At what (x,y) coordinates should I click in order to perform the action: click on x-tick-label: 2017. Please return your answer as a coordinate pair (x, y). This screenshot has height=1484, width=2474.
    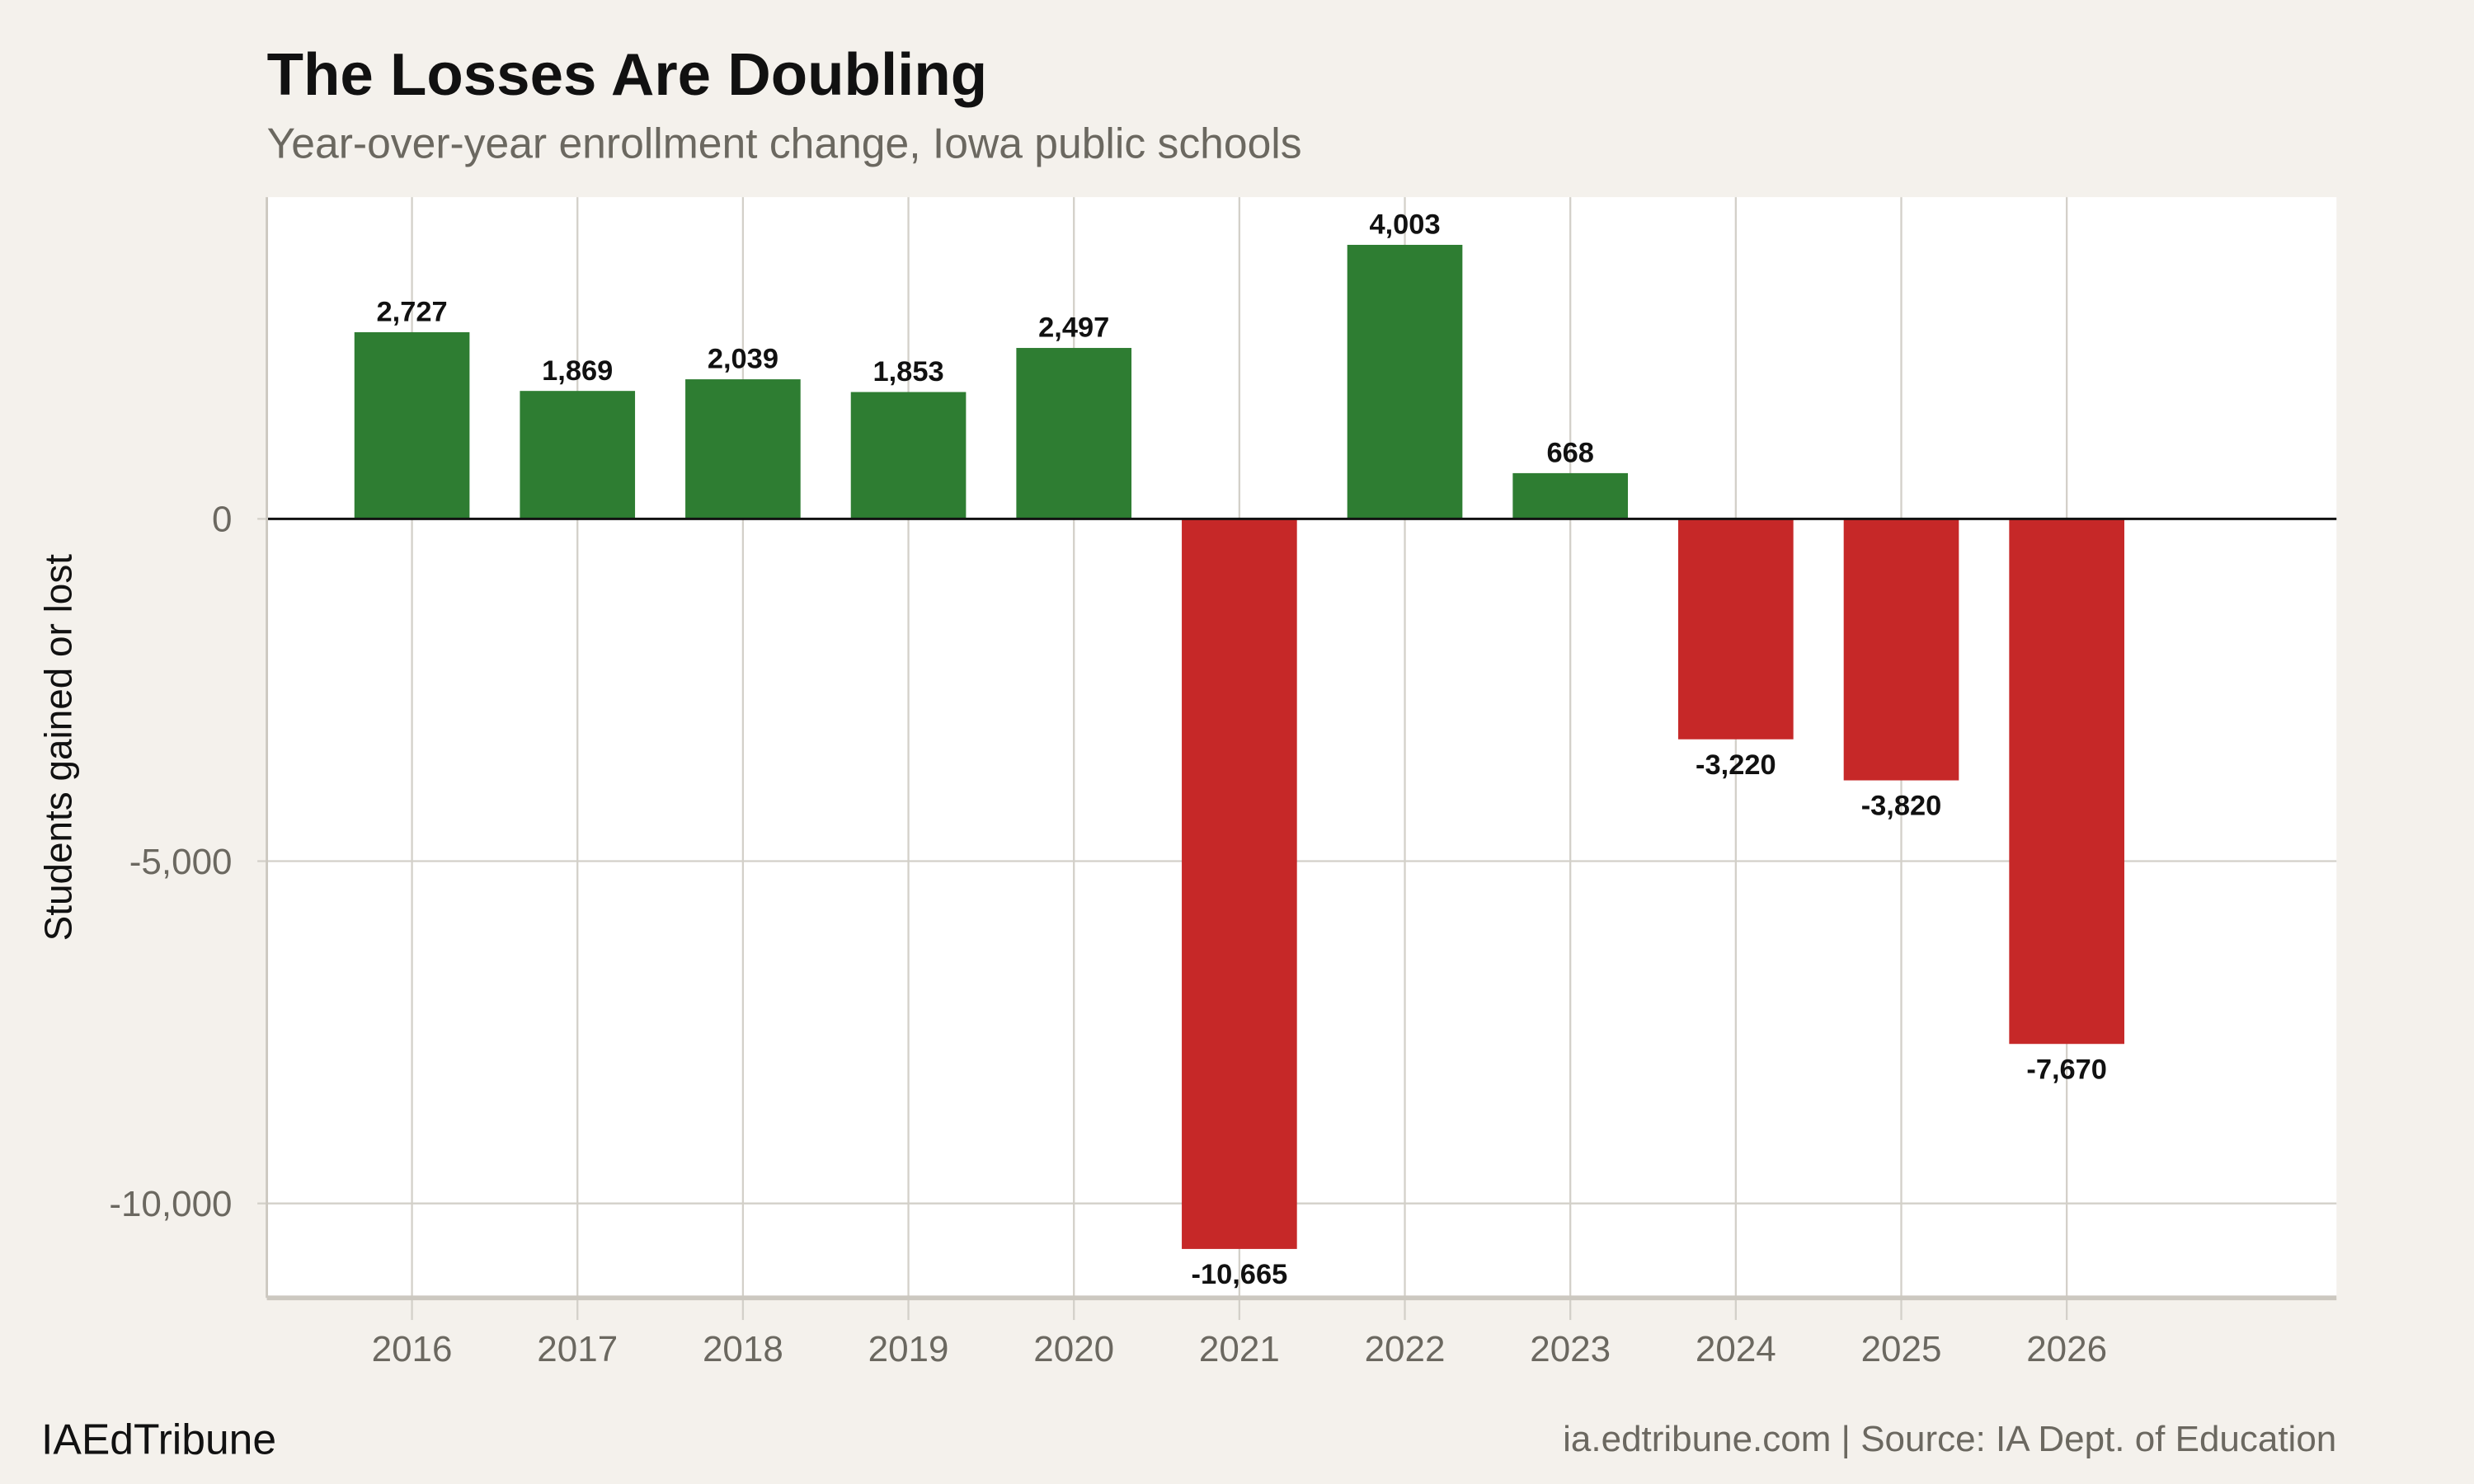
    Looking at the image, I should click on (577, 1349).